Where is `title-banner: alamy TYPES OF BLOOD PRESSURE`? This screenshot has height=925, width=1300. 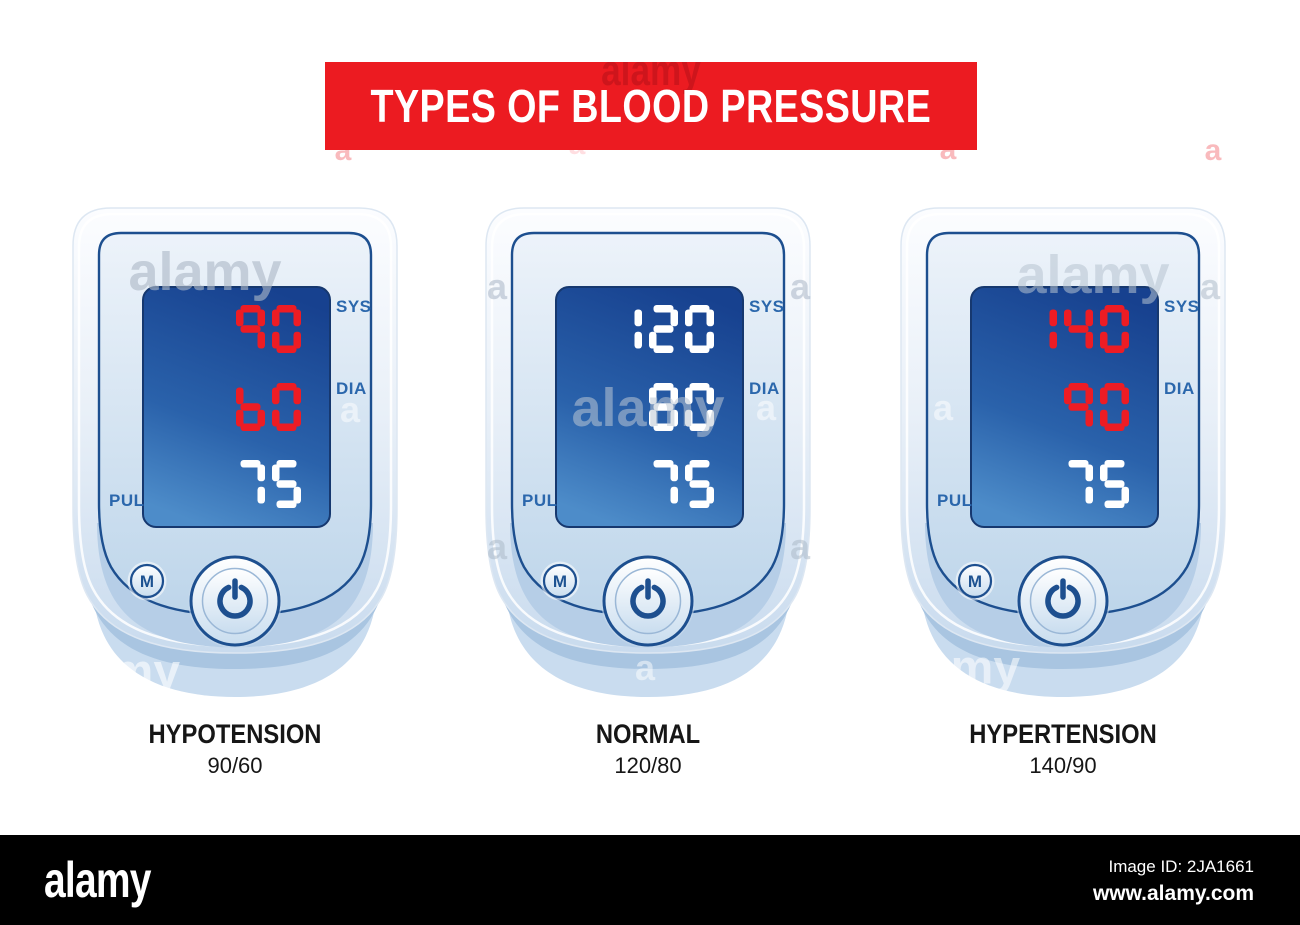
title-banner: alamy TYPES OF BLOOD PRESSURE is located at coordinates (651, 106).